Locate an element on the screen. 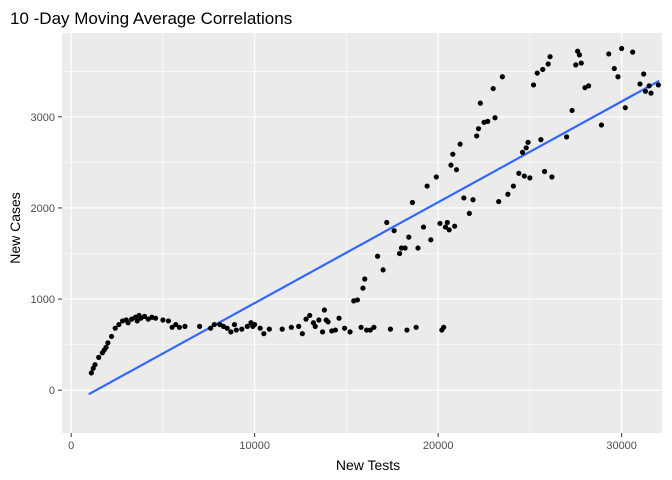  y-tick-label: 3000 is located at coordinates (43, 118).